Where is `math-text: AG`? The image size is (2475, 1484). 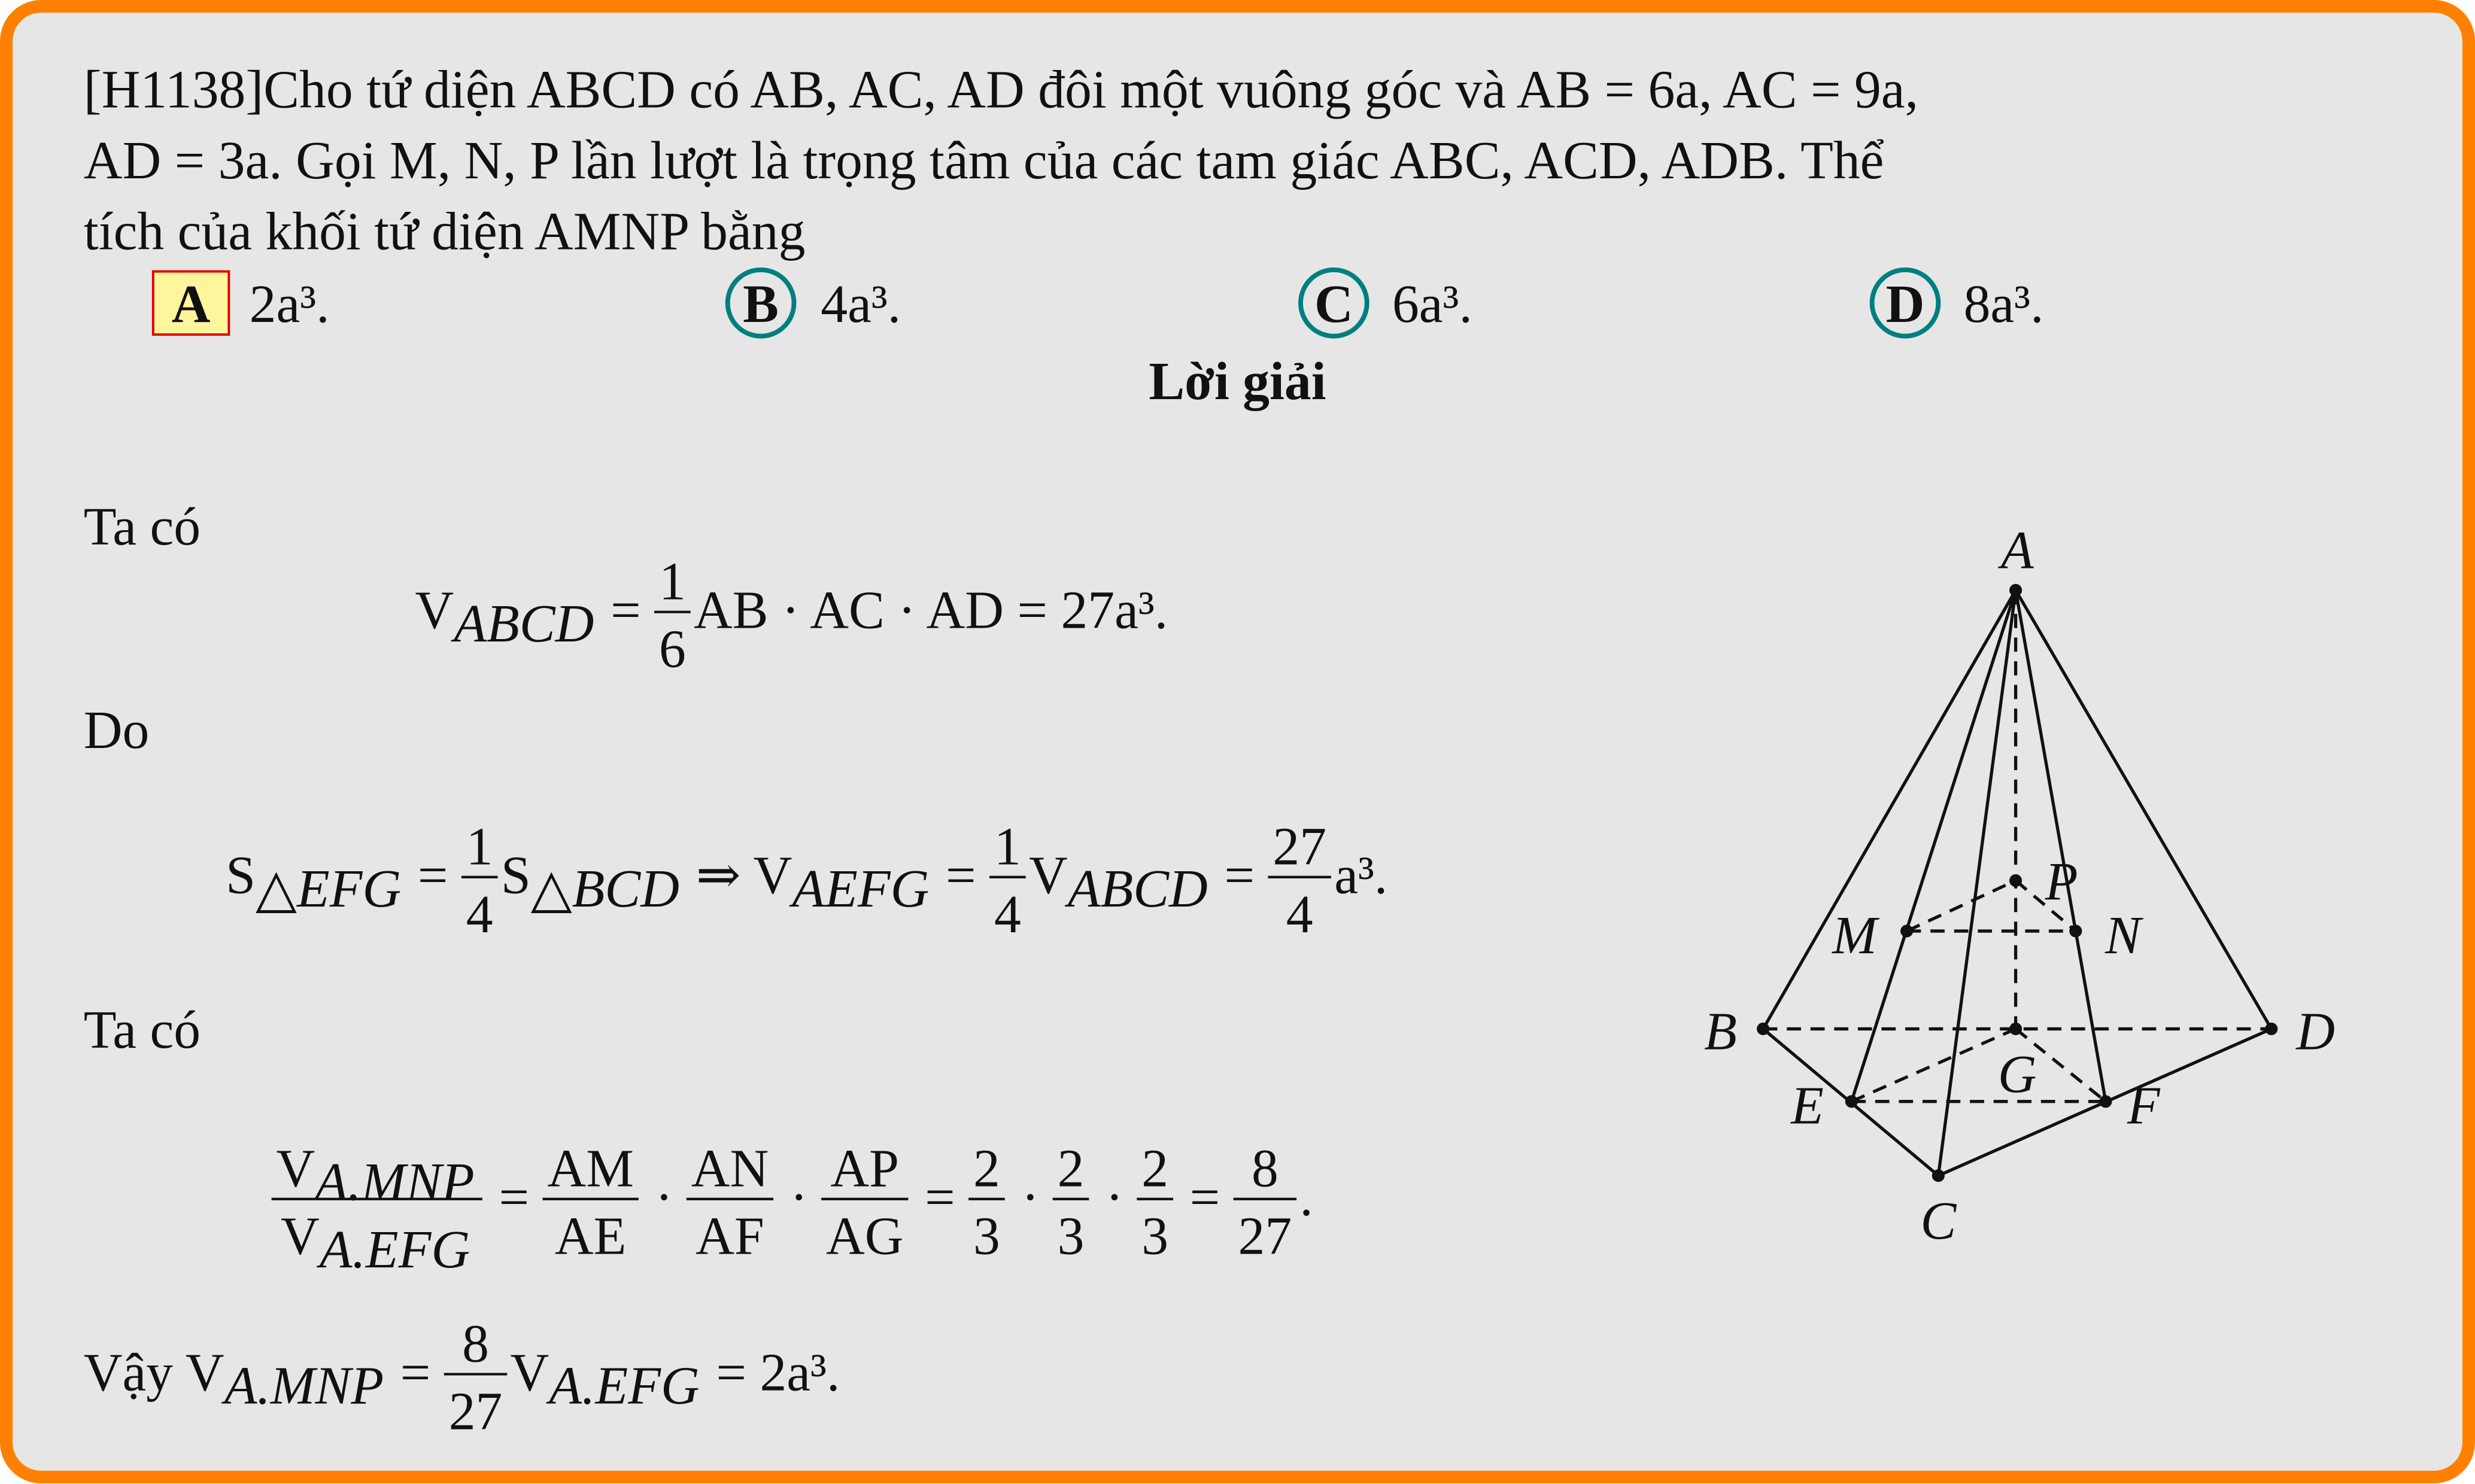 math-text: AG is located at coordinates (864, 1236).